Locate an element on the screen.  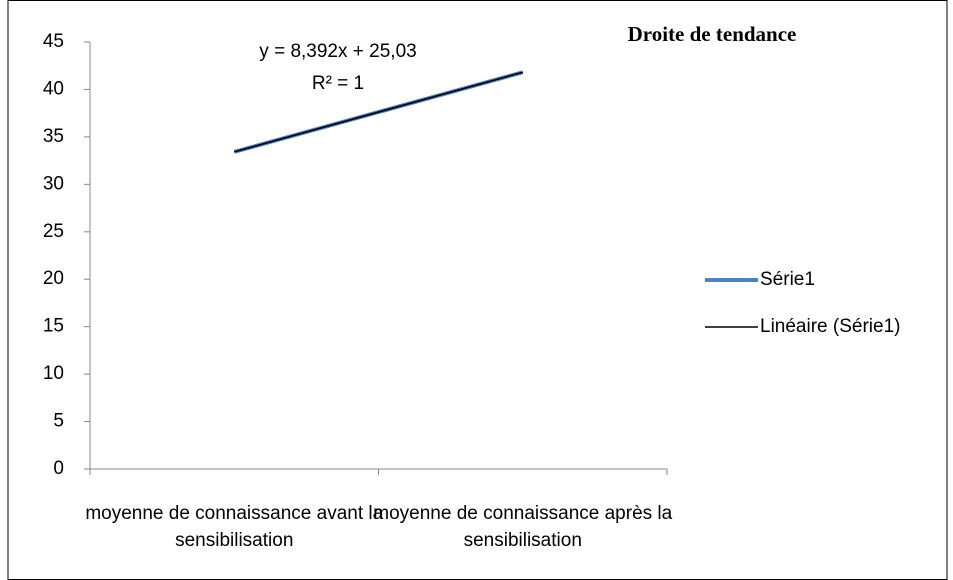
y-tick-label: 15 is located at coordinates (53, 326).